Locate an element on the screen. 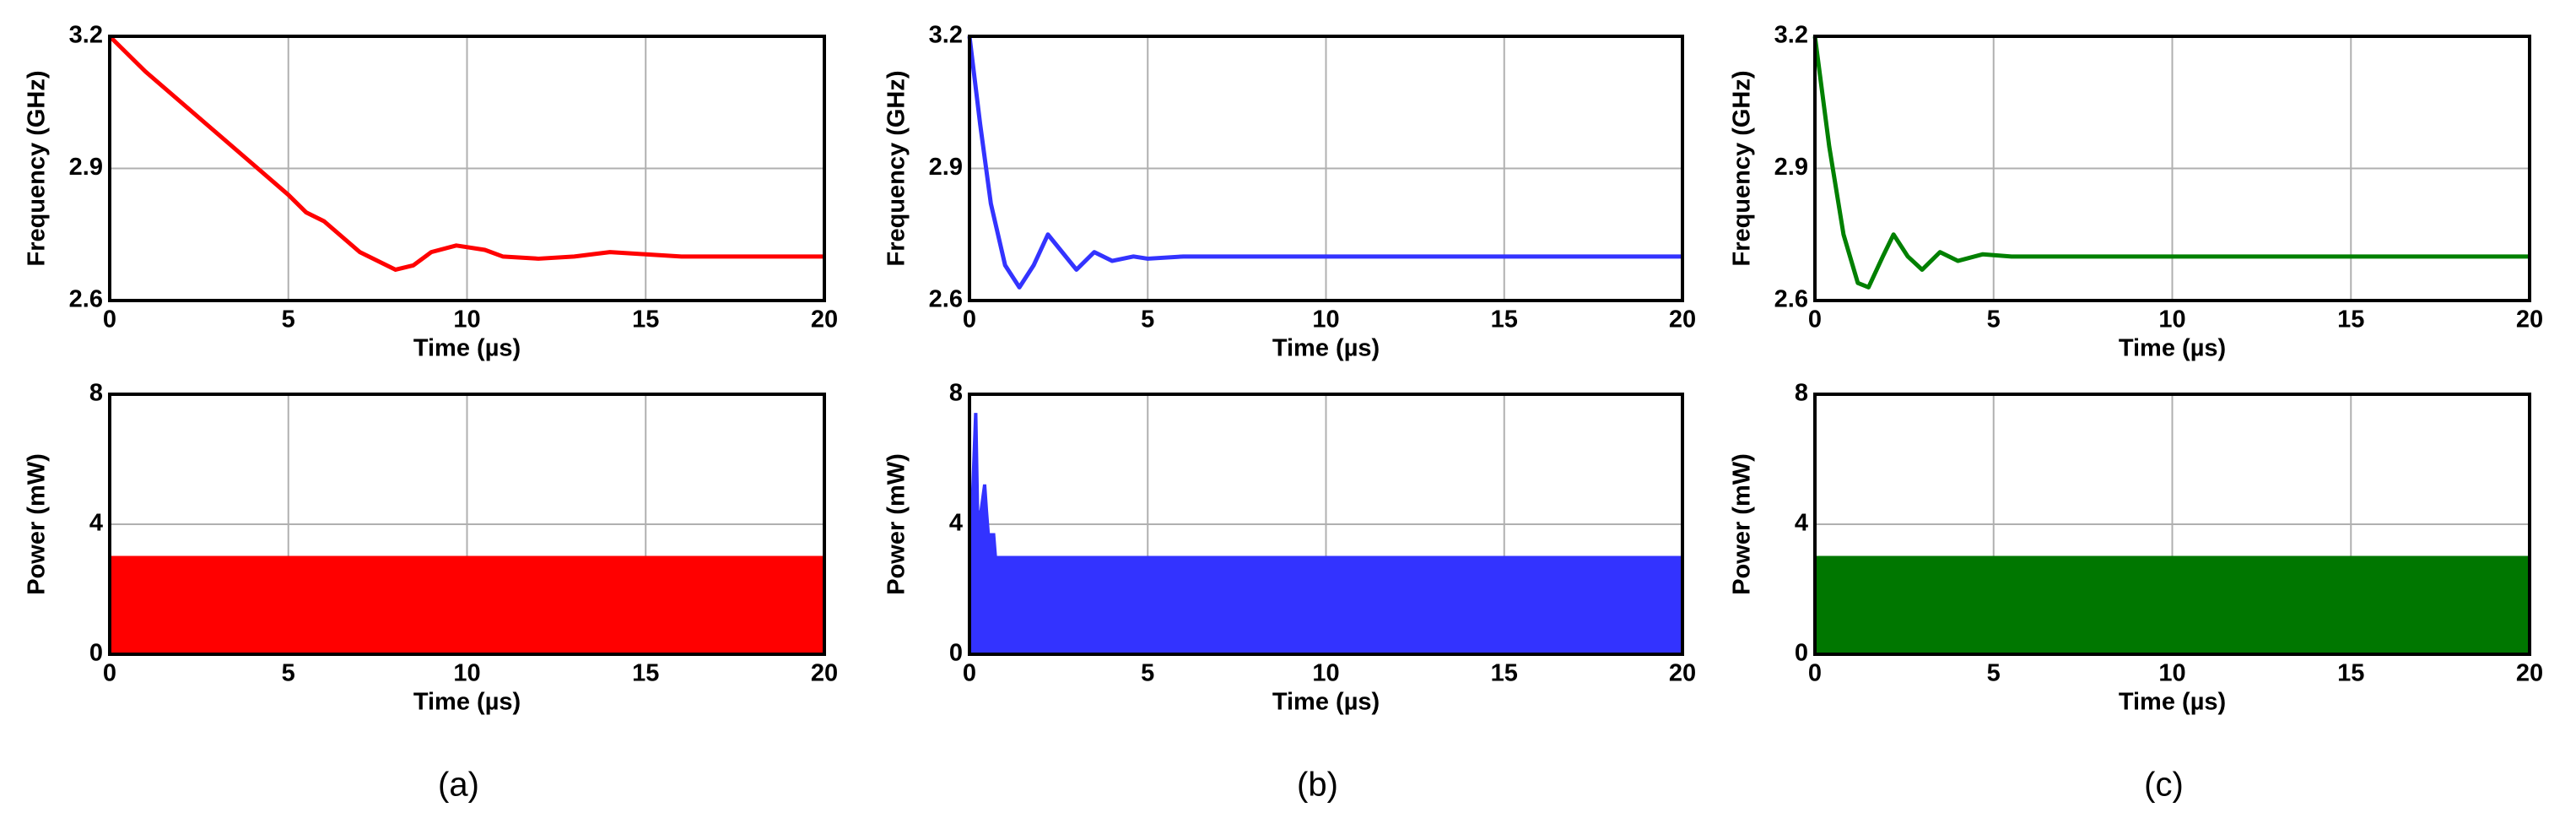 Image resolution: width=2576 pixels, height=829 pixels. panel-caption: (b) is located at coordinates (1317, 786).